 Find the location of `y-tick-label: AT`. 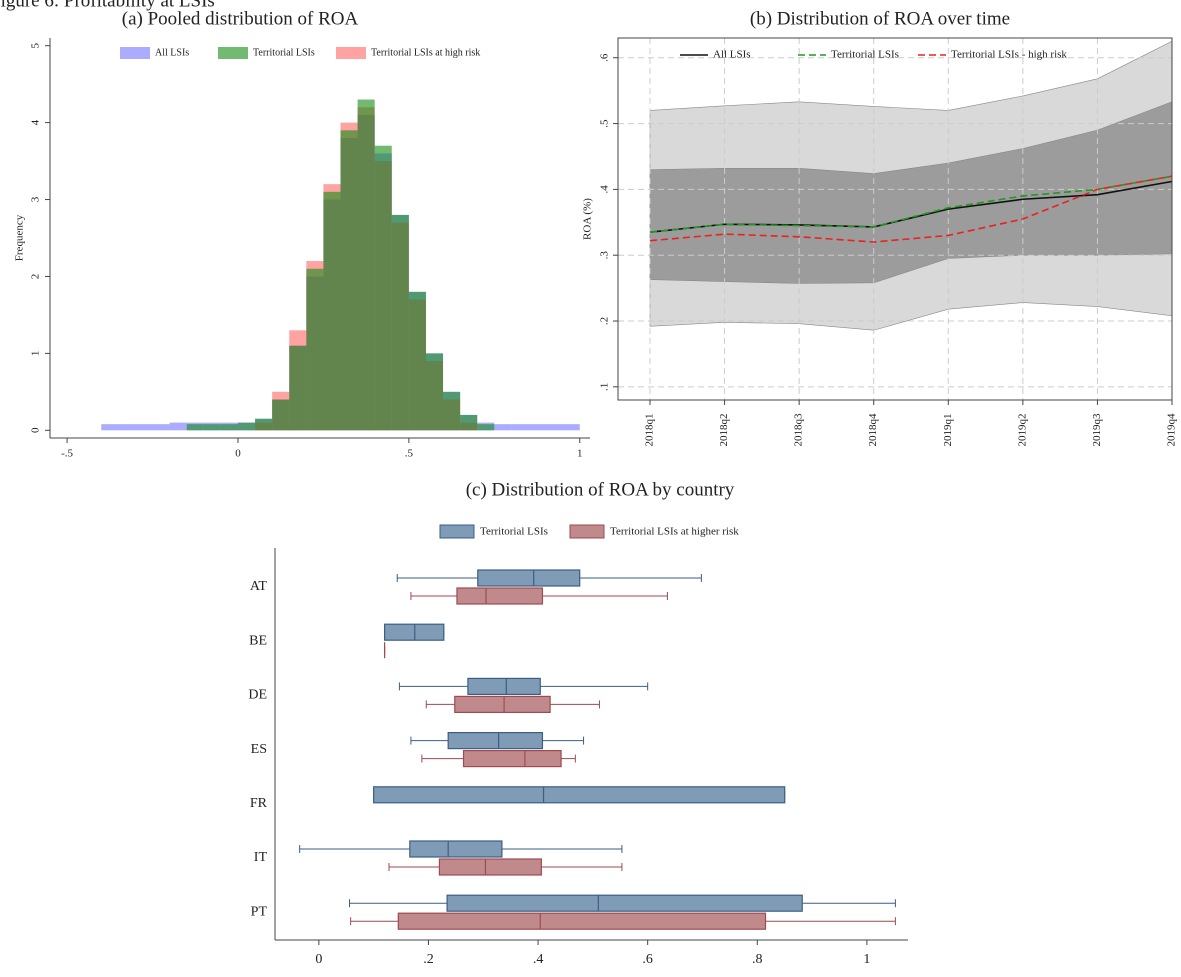

y-tick-label: AT is located at coordinates (259, 586).